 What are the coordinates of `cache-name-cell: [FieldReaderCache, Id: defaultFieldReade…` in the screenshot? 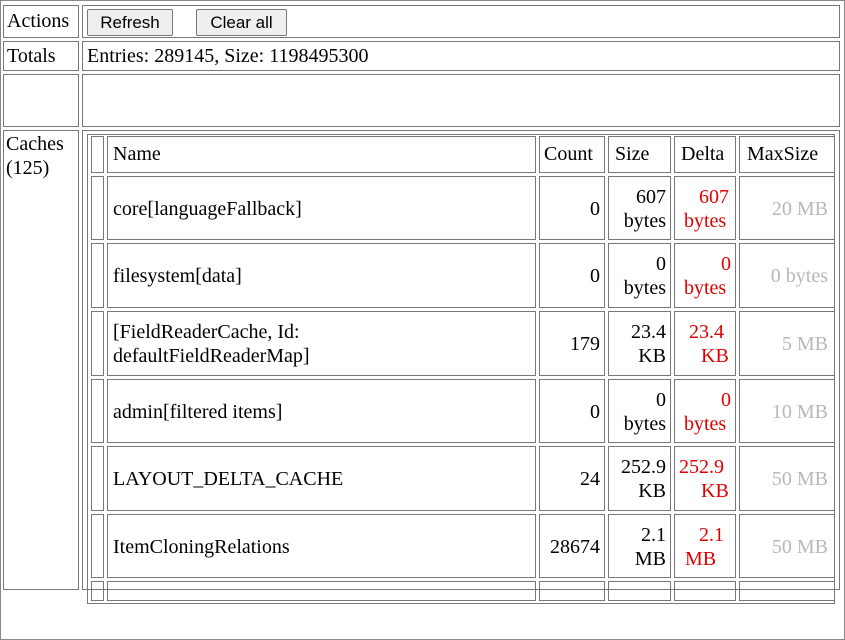 It's located at (321, 343).